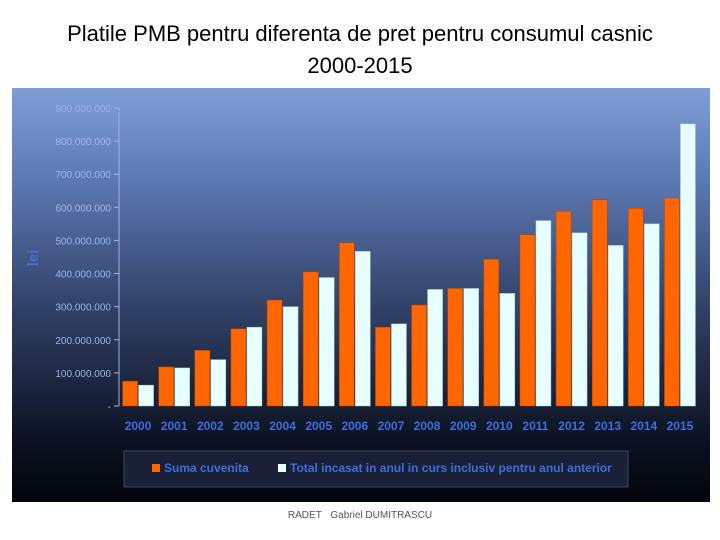  I want to click on x-tick-label: 2001, so click(174, 426).